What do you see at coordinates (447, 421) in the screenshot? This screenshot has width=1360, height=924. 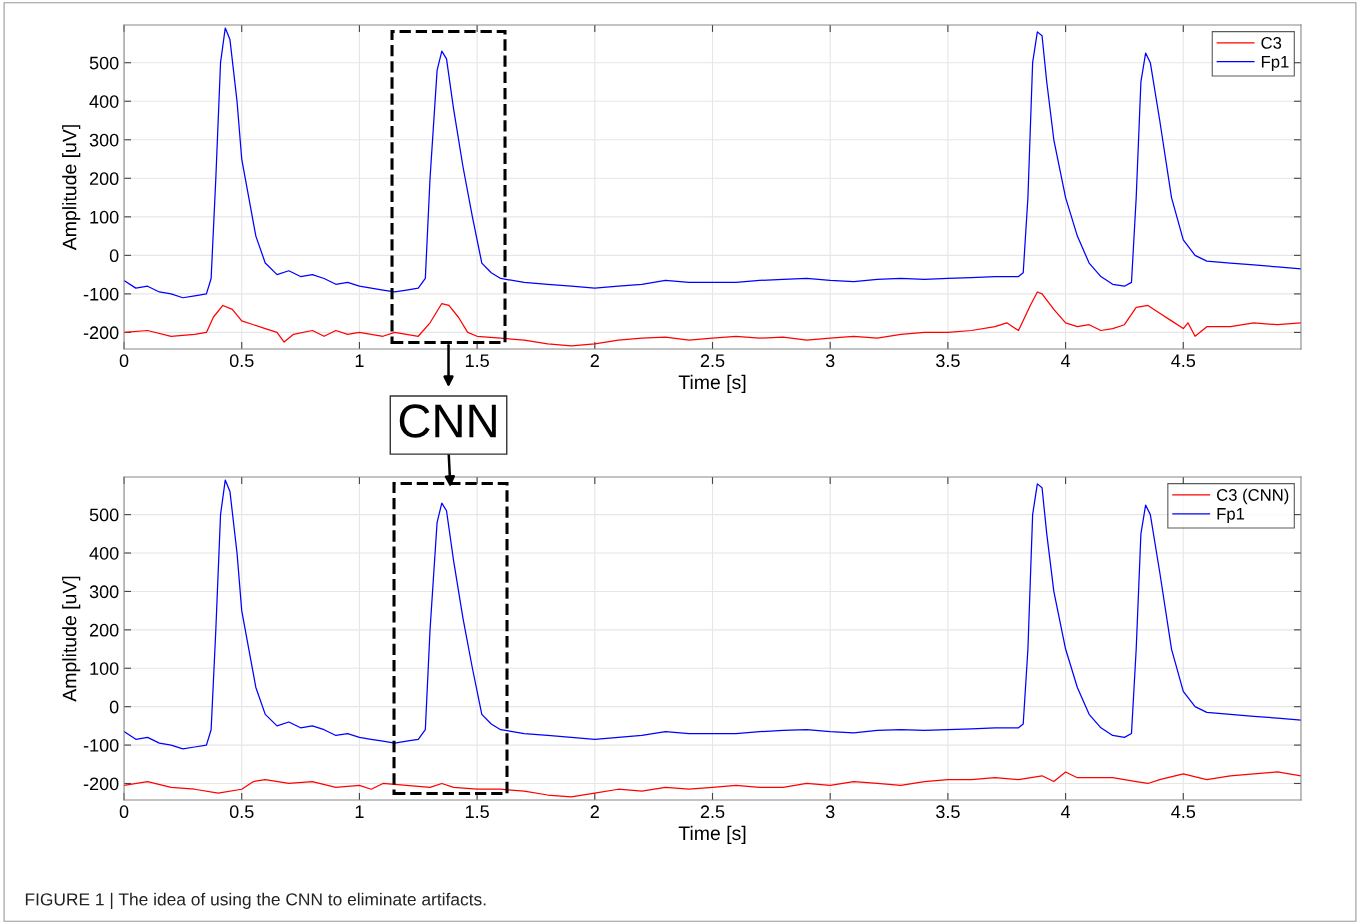 I see `text: CNN` at bounding box center [447, 421].